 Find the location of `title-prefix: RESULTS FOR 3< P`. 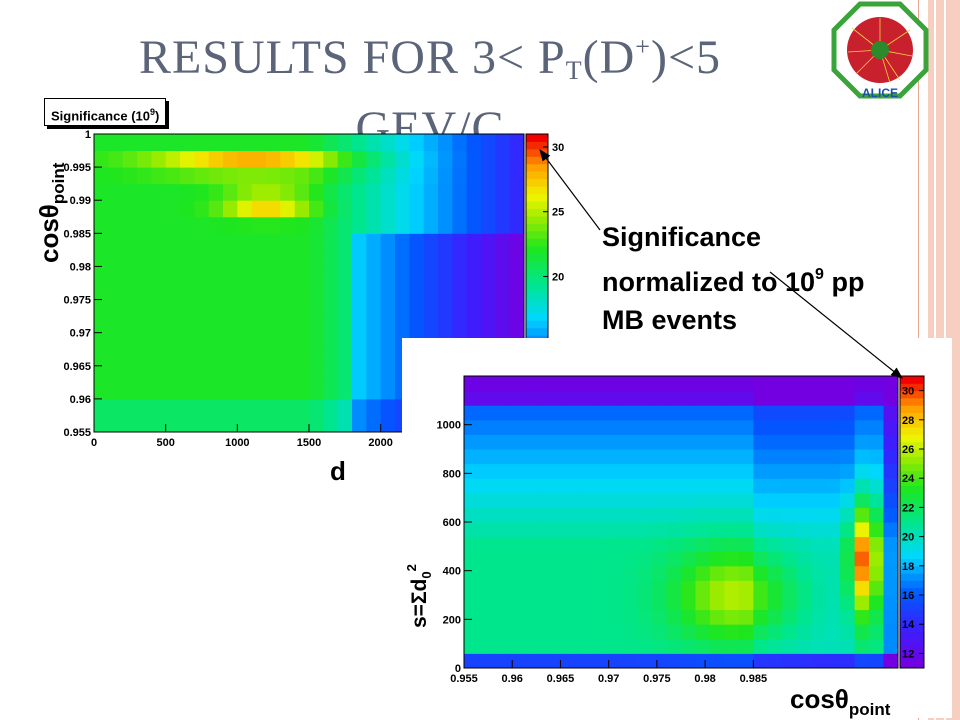

title-prefix: RESULTS FOR 3< P is located at coordinates (352, 57).